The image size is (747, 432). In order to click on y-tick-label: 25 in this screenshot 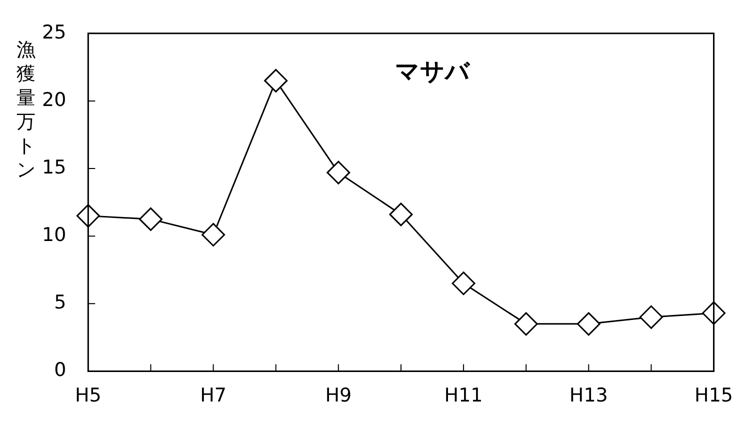, I will do `click(54, 32)`.